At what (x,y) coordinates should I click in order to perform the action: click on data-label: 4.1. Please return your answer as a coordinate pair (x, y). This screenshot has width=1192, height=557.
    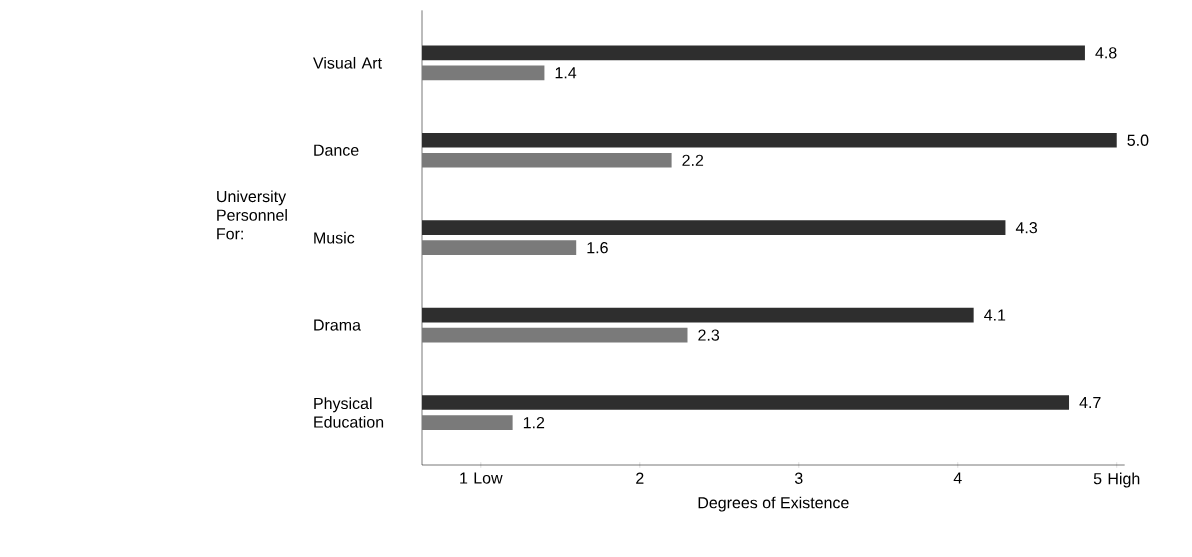
    Looking at the image, I should click on (995, 315).